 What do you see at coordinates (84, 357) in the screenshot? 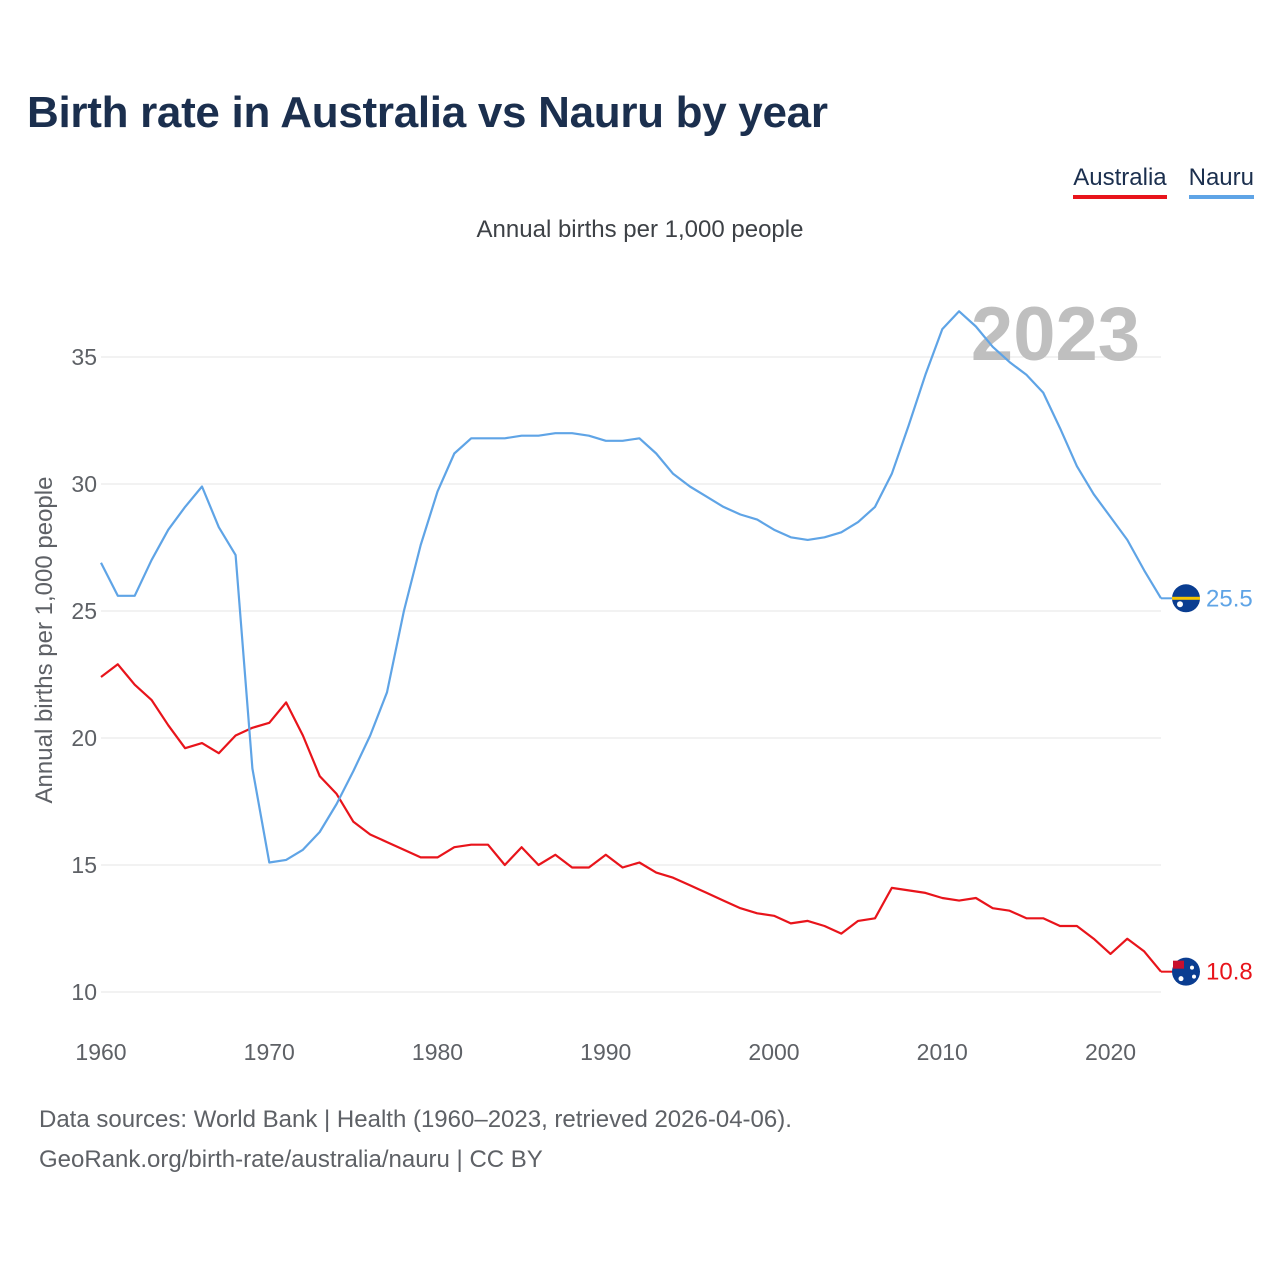
I see `y-tick-label: 35` at bounding box center [84, 357].